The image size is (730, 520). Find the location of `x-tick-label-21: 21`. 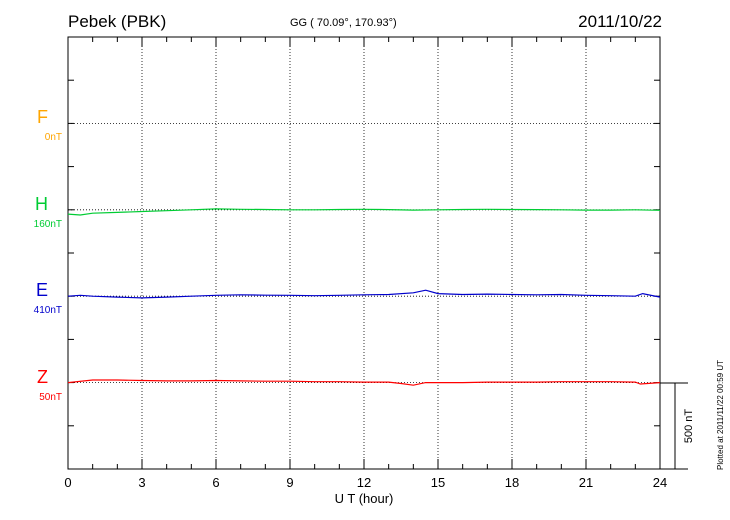

x-tick-label-21: 21 is located at coordinates (586, 482).